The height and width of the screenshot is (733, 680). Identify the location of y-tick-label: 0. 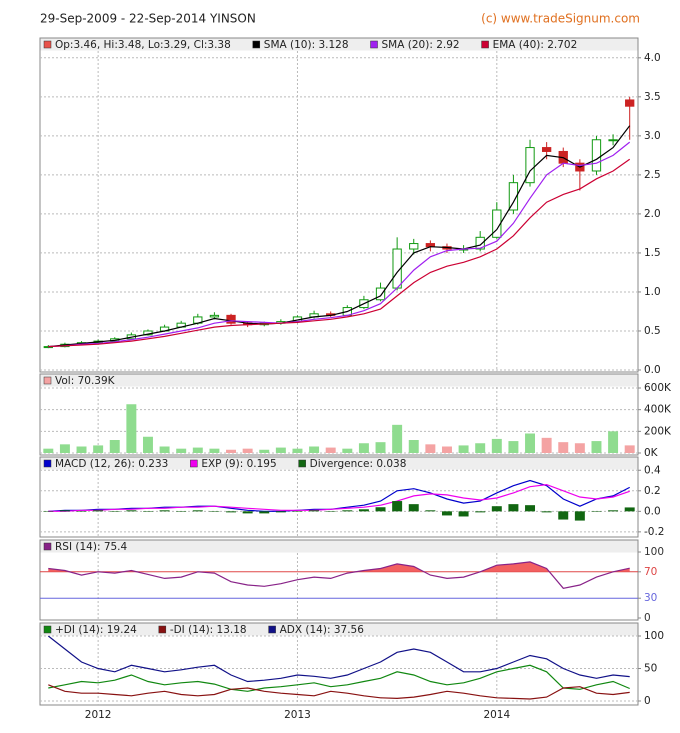
(647, 701).